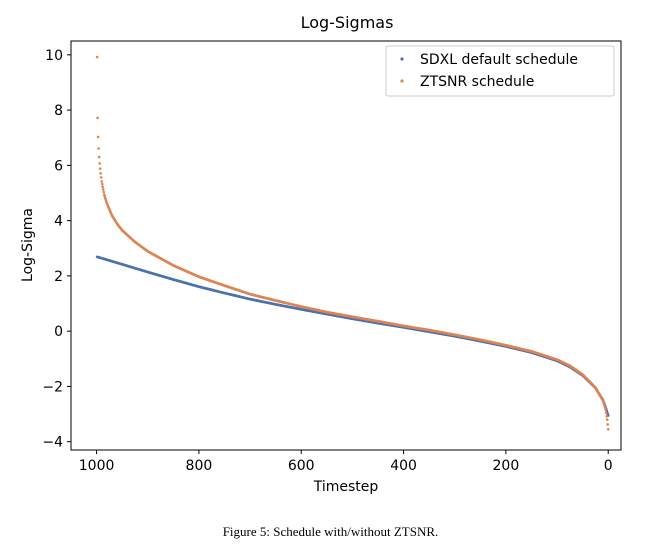  I want to click on x-tick-label: 600, so click(301, 466).